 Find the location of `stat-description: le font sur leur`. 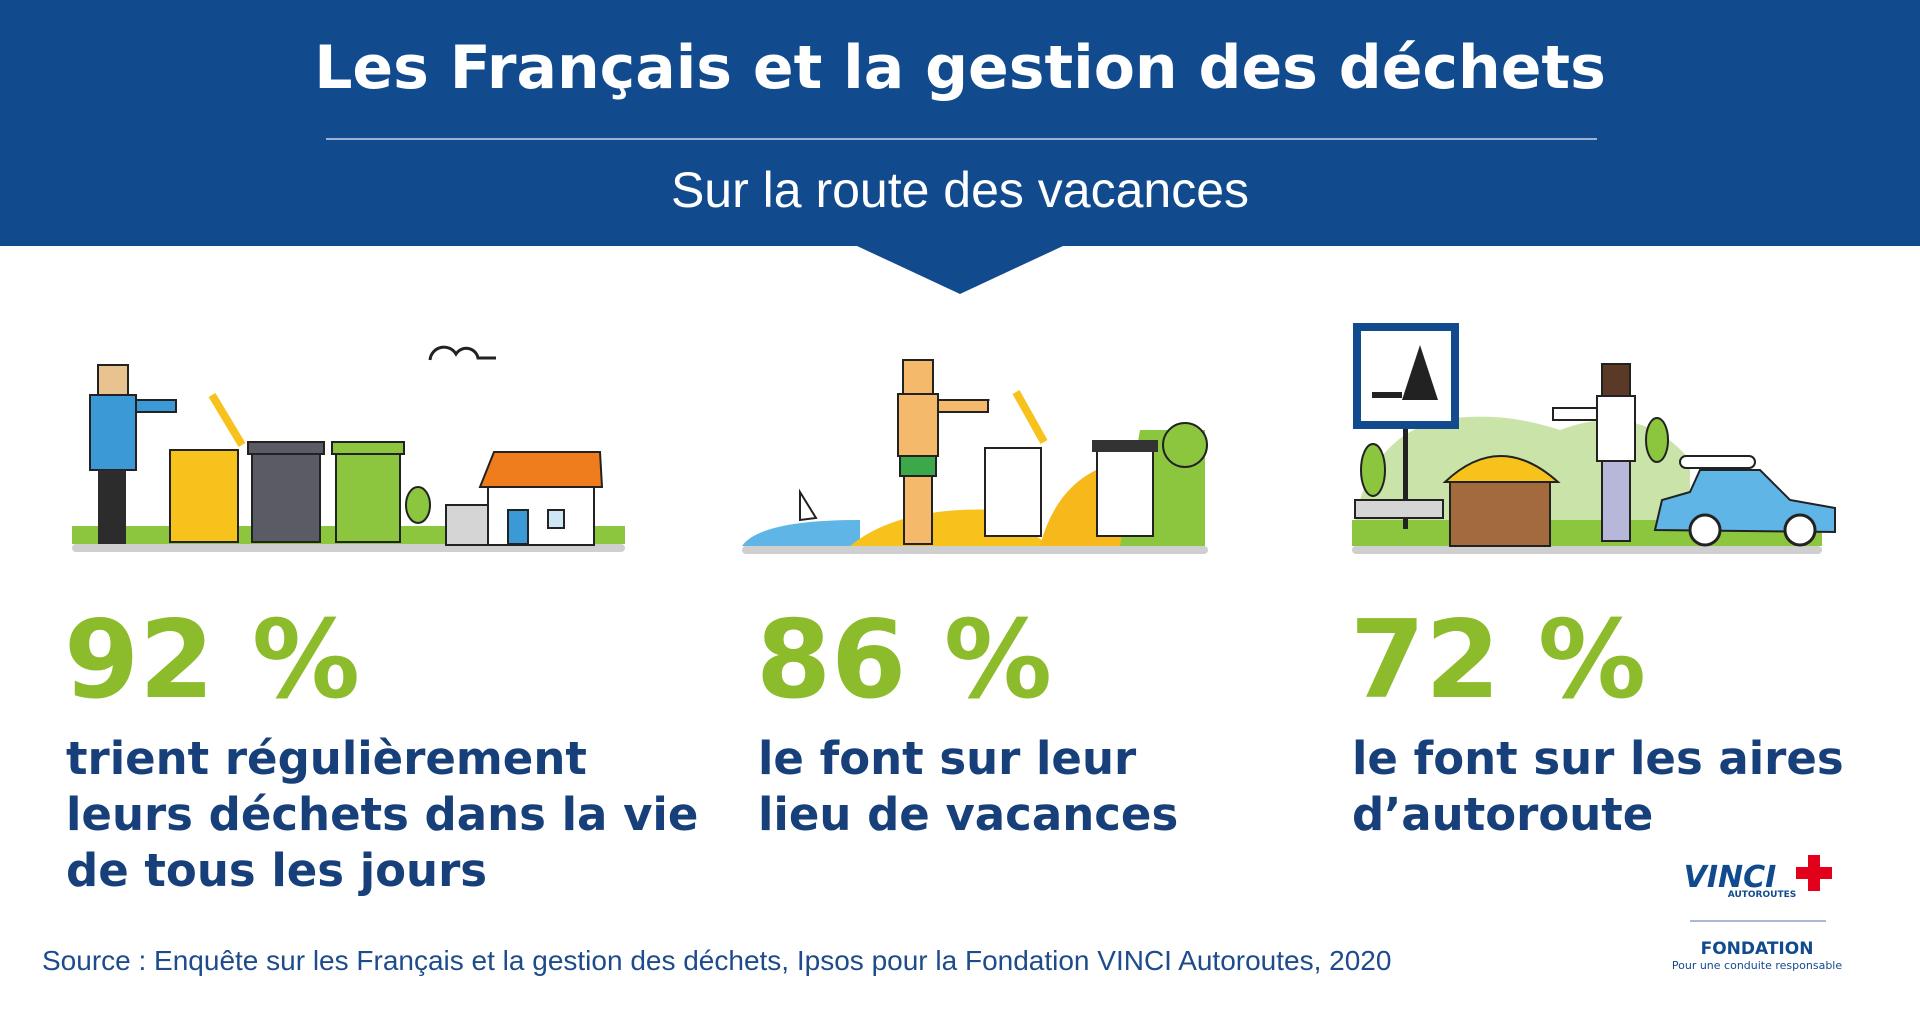

stat-description: le font sur leur is located at coordinates (947, 758).